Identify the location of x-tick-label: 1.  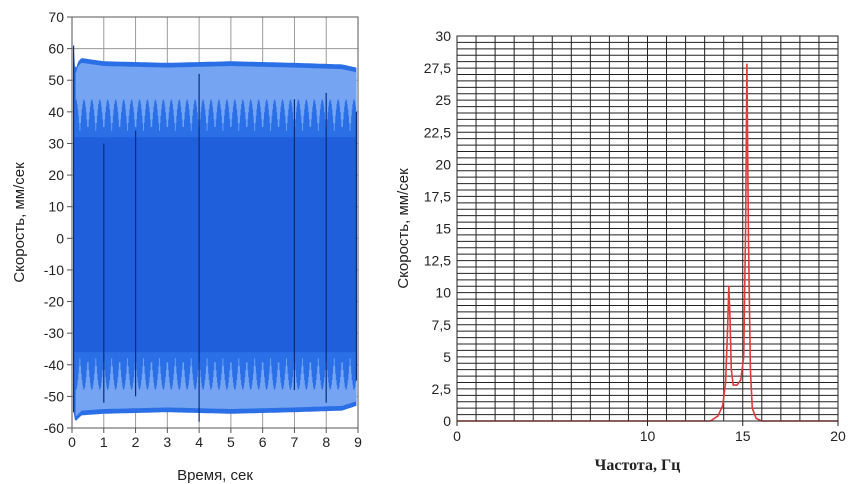
(104, 442).